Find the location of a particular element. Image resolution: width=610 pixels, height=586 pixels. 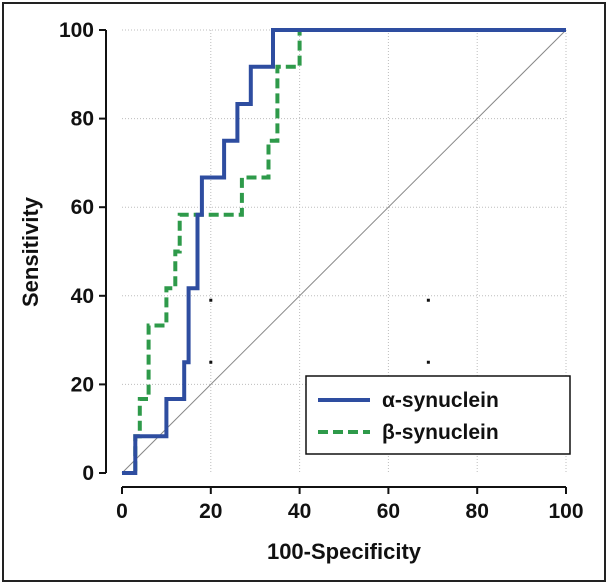

legend-label-beta-synuclein: β-synuclein is located at coordinates (440, 432).